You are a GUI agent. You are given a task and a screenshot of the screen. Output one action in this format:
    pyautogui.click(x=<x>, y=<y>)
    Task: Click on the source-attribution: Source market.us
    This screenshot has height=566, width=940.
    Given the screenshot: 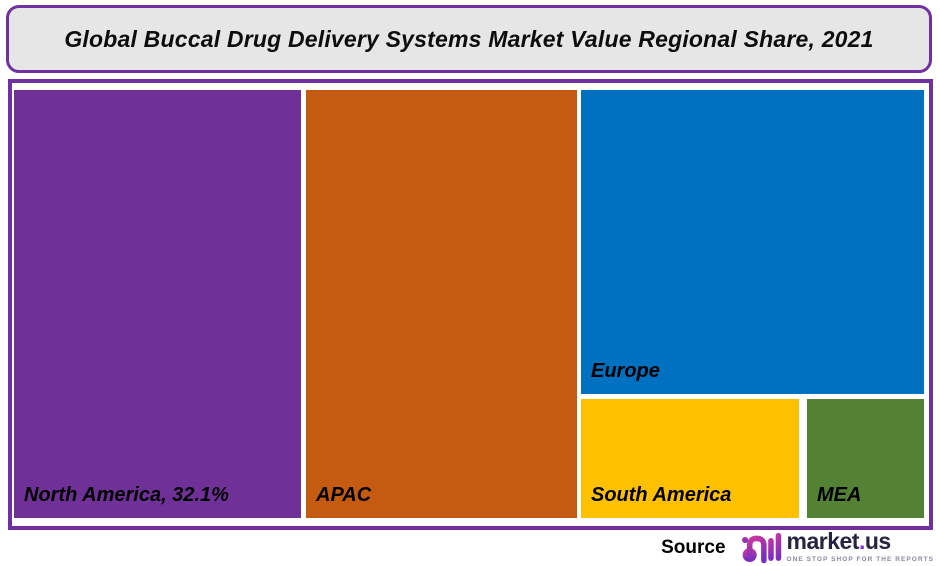 What is the action you would take?
    pyautogui.click(x=797, y=547)
    